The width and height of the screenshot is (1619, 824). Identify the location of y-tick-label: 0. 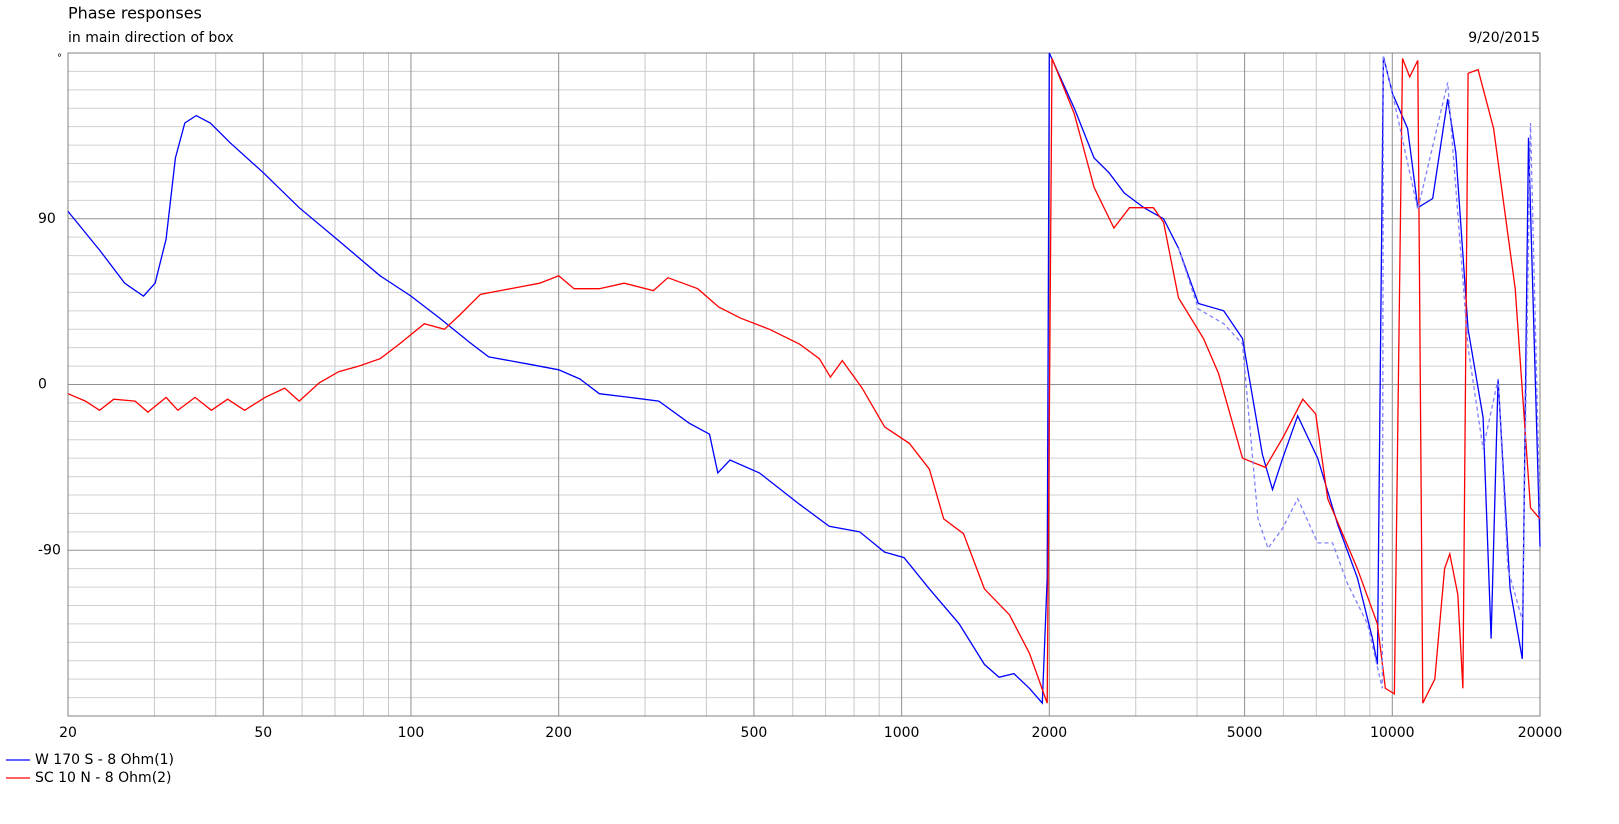
(42, 385).